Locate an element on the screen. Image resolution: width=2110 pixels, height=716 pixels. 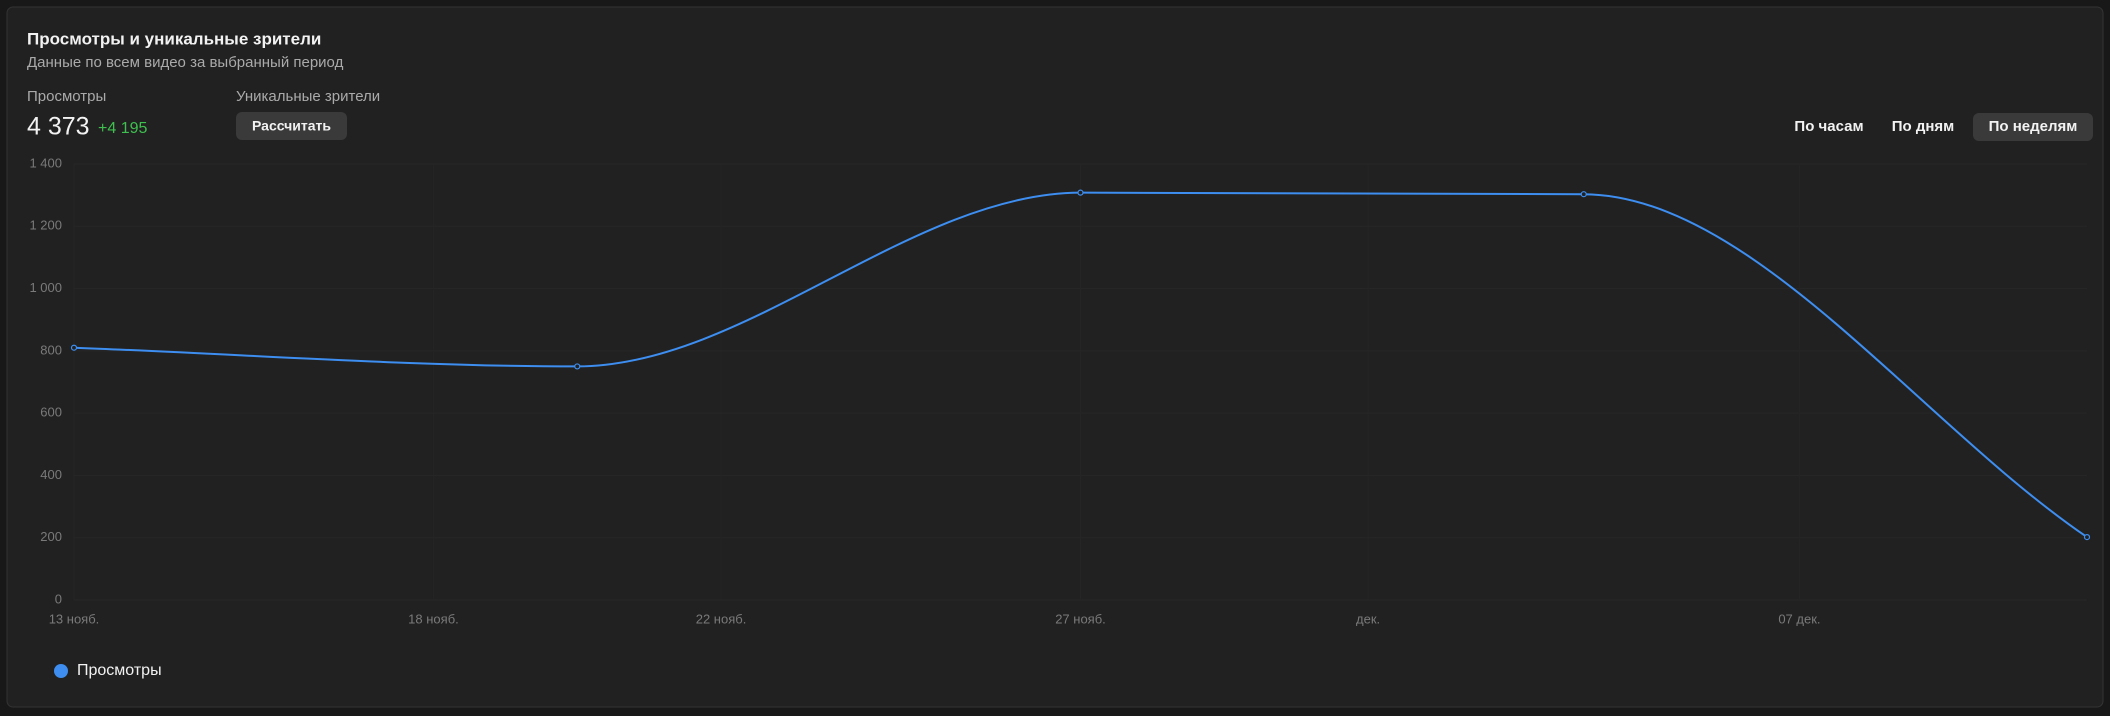
y-tick-label: 1 000 is located at coordinates (45, 287).